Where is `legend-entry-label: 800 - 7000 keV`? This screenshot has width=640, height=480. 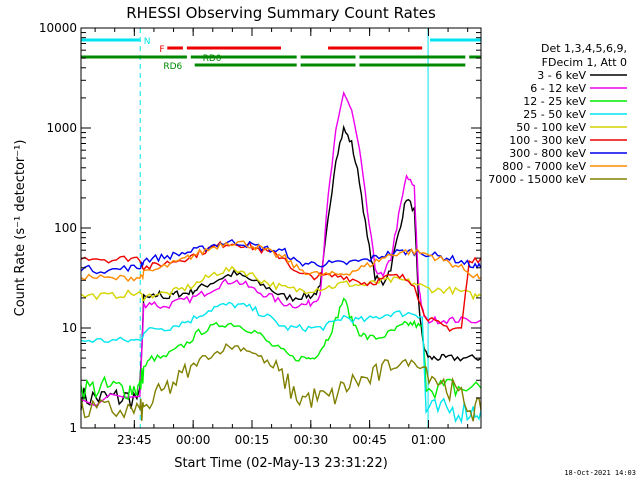 legend-entry-label: 800 - 7000 keV is located at coordinates (544, 166).